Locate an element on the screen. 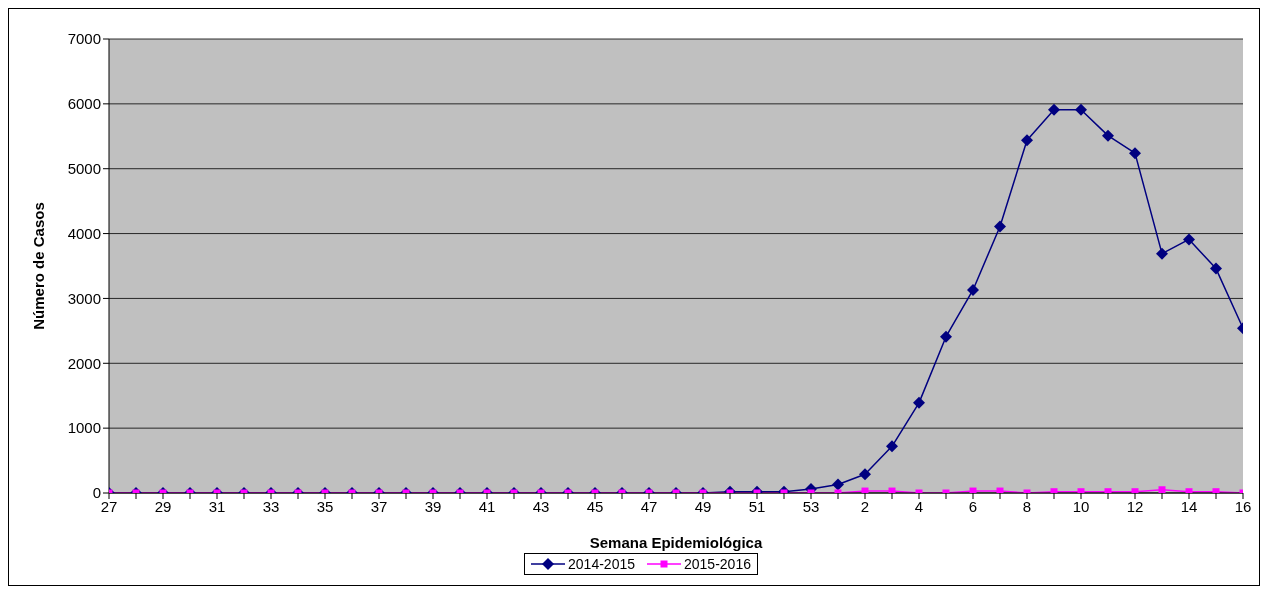 The image size is (1268, 592). x-tick-label: 16 is located at coordinates (1243, 506).